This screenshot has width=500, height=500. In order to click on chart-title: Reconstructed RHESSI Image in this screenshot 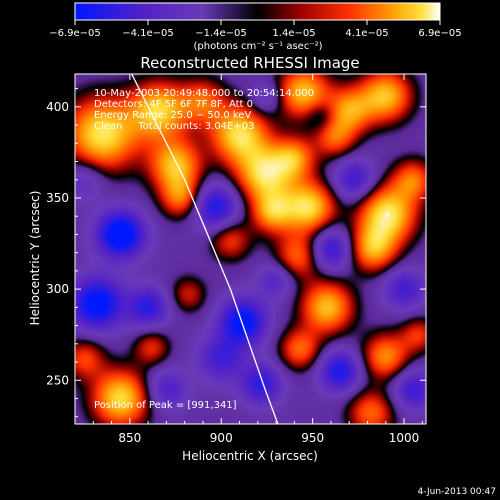, I will do `click(249, 63)`.